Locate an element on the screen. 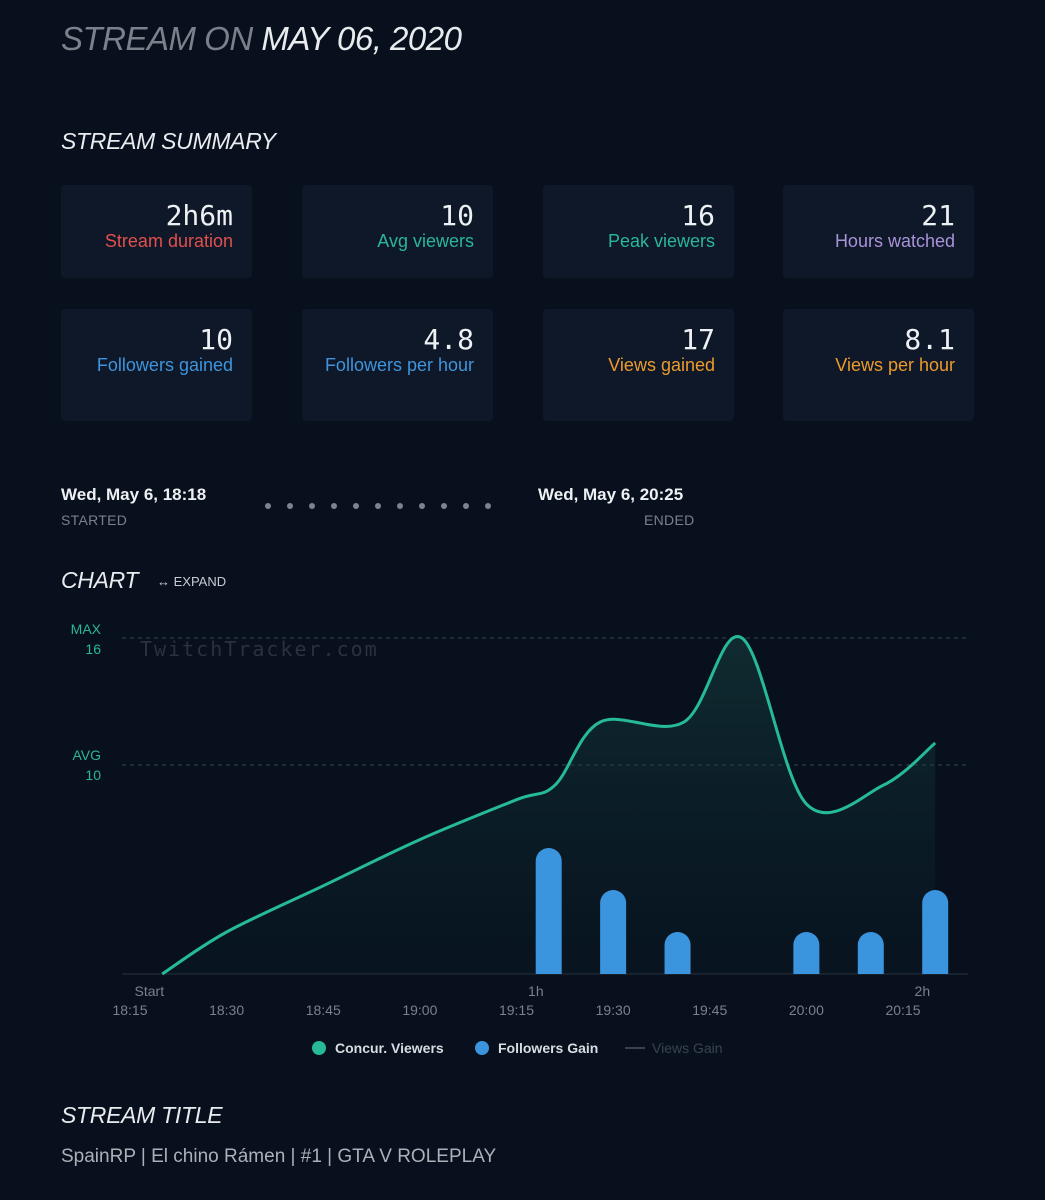  stat-value: 16 is located at coordinates (698, 215).